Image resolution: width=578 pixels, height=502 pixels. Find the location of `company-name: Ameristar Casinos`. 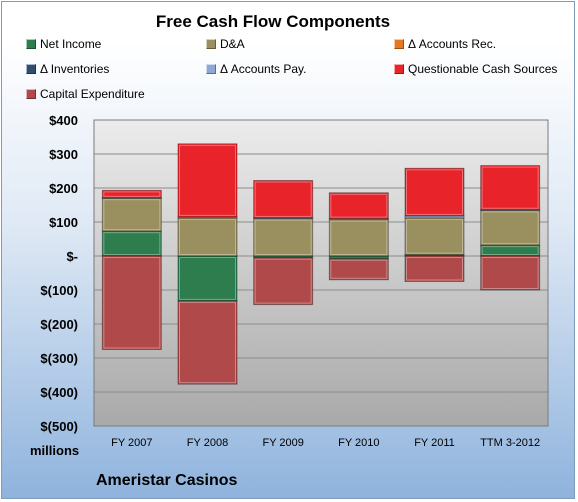

company-name: Ameristar Casinos is located at coordinates (167, 480).